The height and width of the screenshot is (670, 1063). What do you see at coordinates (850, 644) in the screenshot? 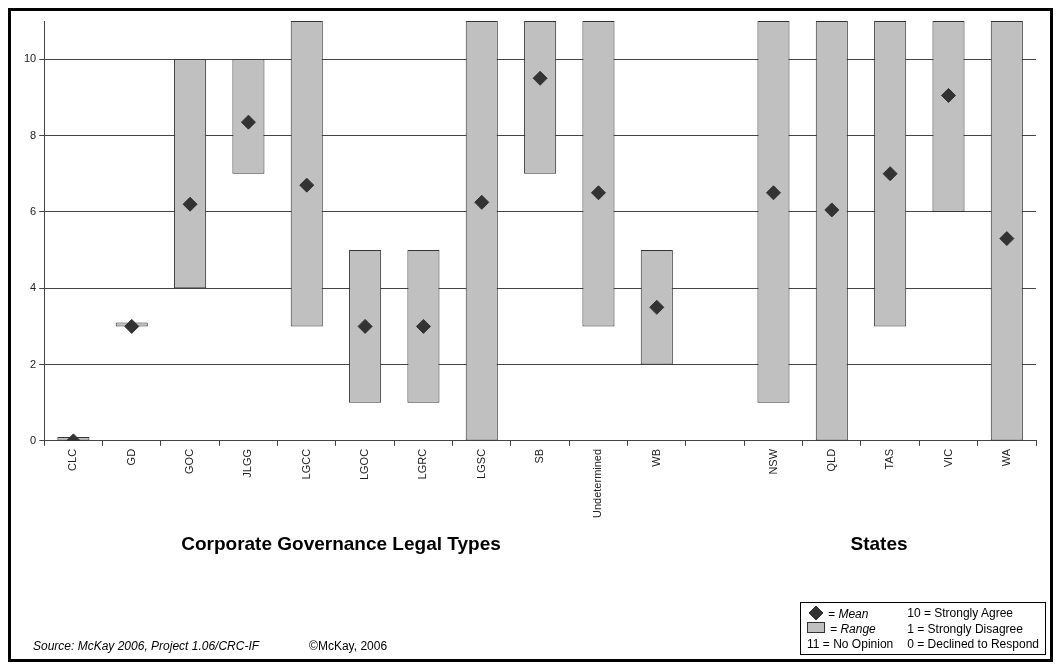
I see `text: 11 = No Opinion` at bounding box center [850, 644].